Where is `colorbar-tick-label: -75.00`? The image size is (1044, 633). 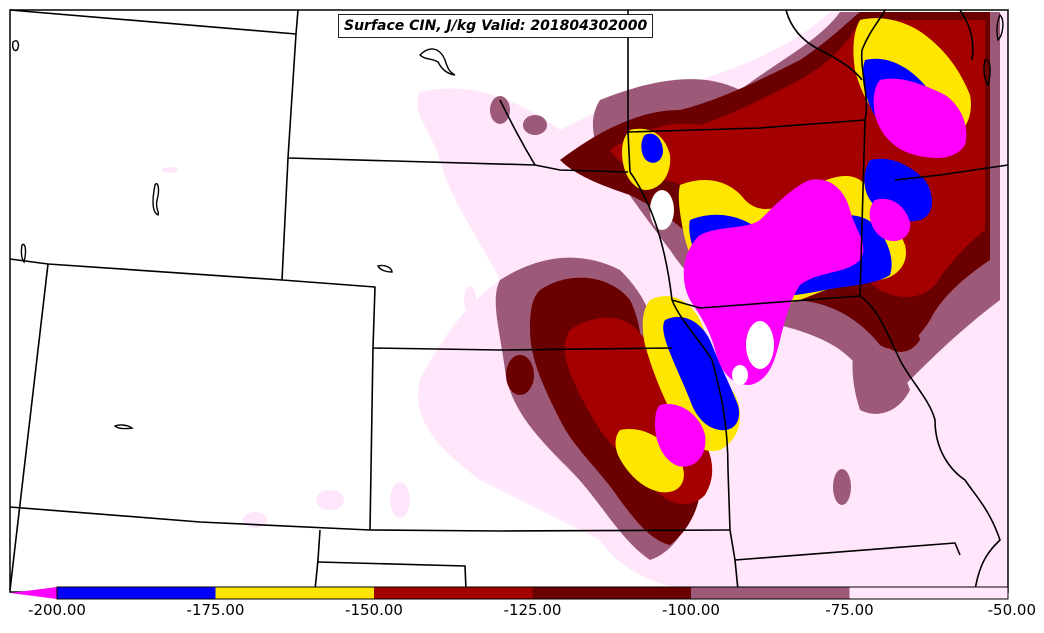 colorbar-tick-label: -75.00 is located at coordinates (849, 610).